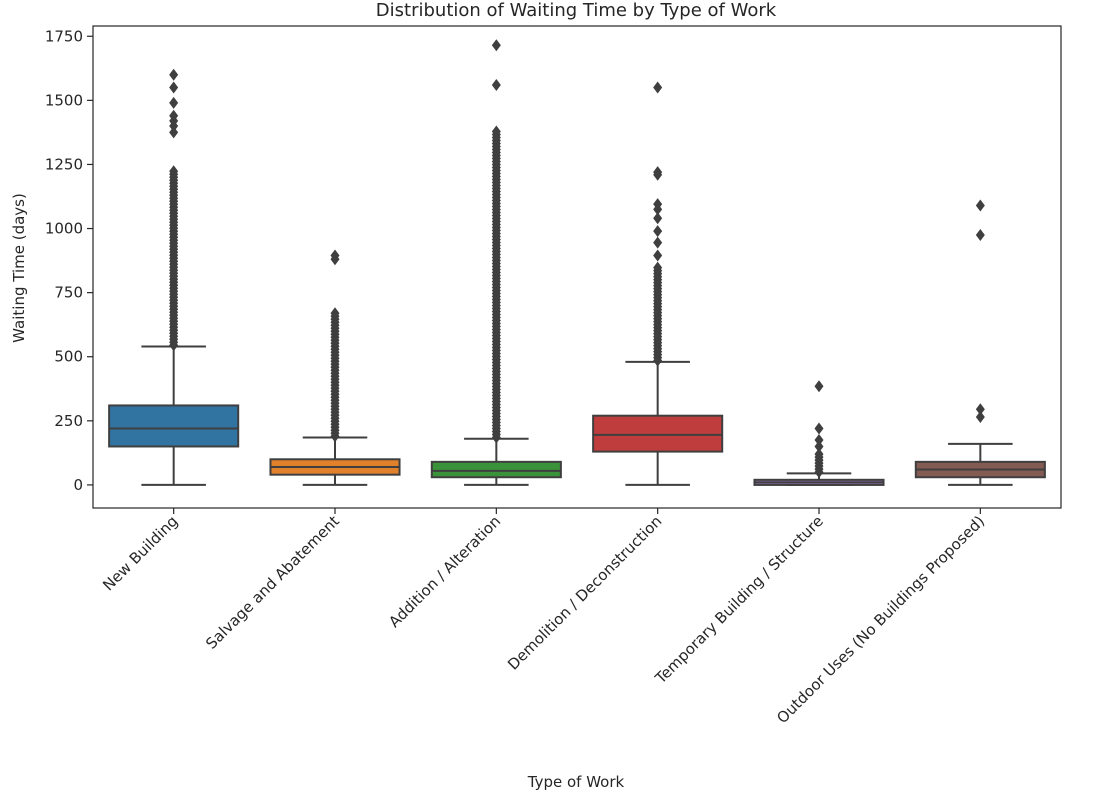 The height and width of the screenshot is (794, 1110). Describe the element at coordinates (64, 100) in the screenshot. I see `y-tick-label: 1500` at that location.